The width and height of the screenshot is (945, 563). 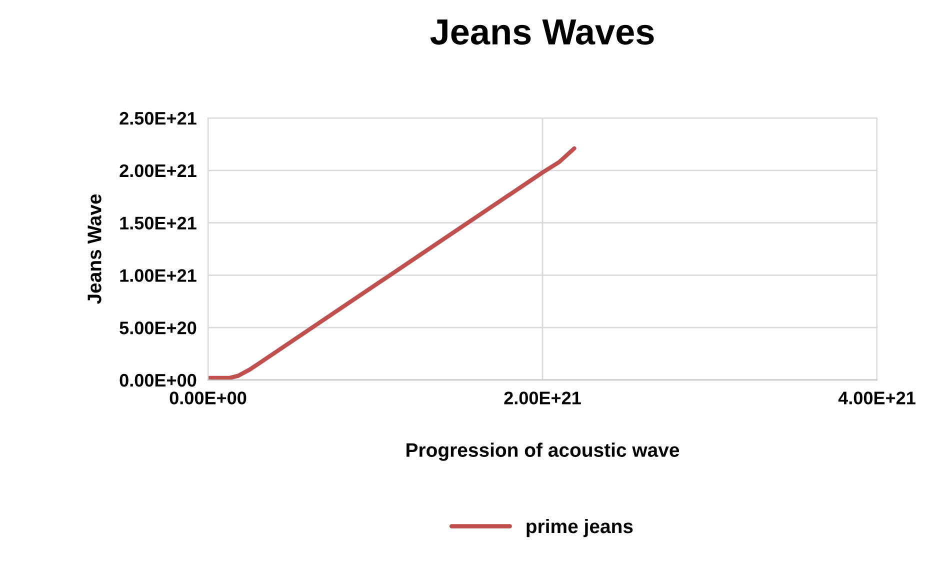 I want to click on y-tick-label: 2.50E+21, so click(x=158, y=118).